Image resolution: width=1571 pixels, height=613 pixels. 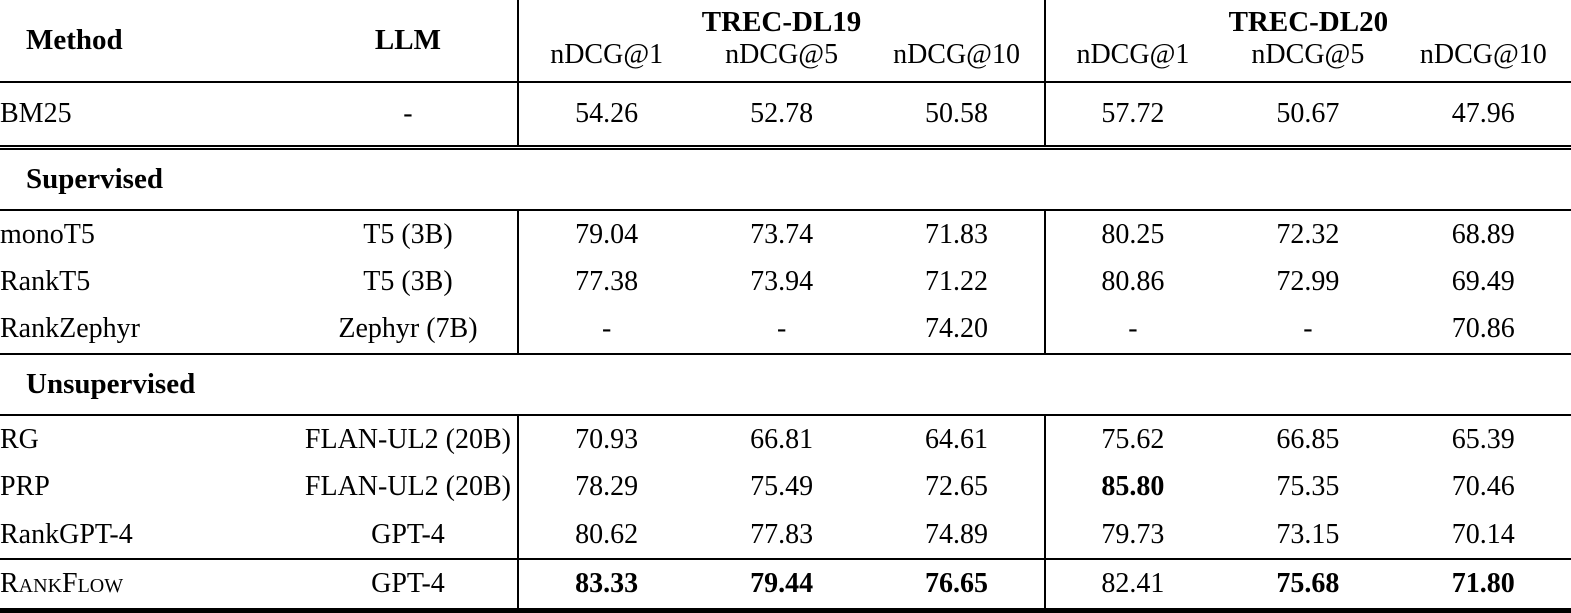 What do you see at coordinates (1132, 116) in the screenshot?
I see `value-cell: 57.72` at bounding box center [1132, 116].